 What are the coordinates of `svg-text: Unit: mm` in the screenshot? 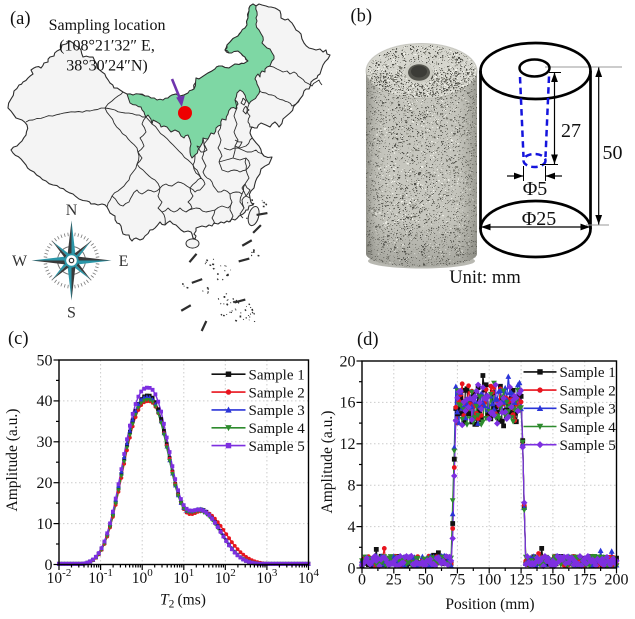 It's located at (485, 278).